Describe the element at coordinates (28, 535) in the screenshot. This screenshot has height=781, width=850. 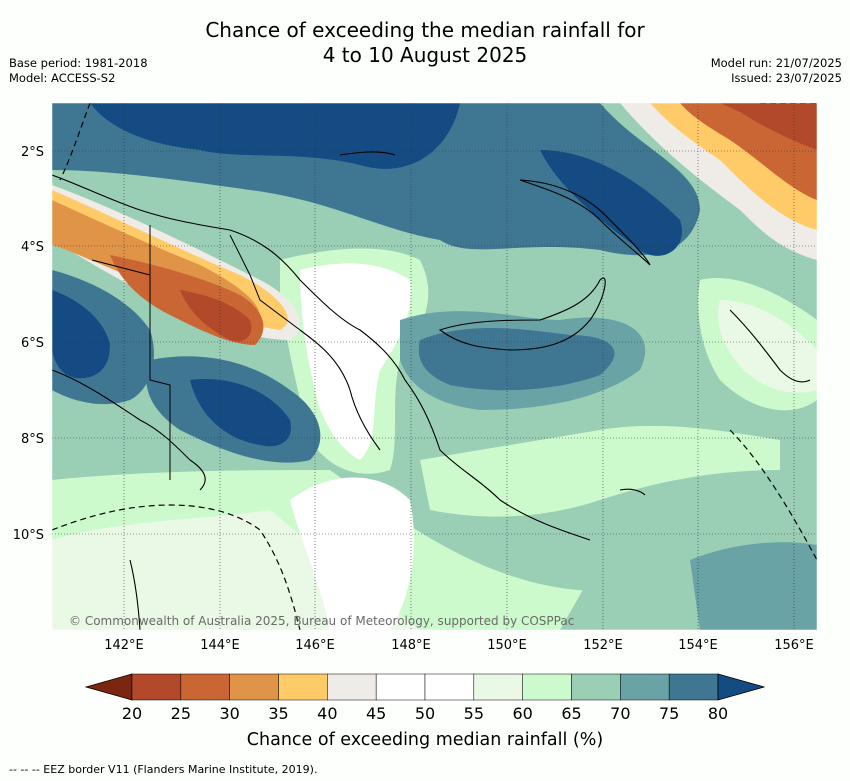
I see `lat-label: 10°S` at that location.